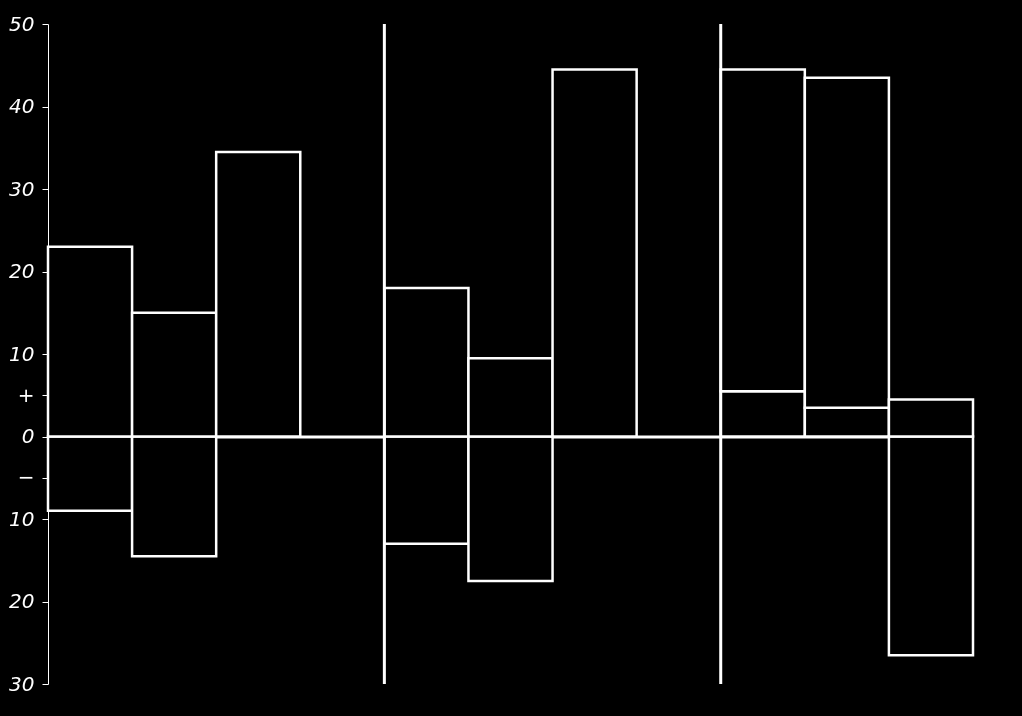 This screenshot has height=716, width=1022. What do you see at coordinates (22, 23) in the screenshot?
I see `y-tick-label: 50` at bounding box center [22, 23].